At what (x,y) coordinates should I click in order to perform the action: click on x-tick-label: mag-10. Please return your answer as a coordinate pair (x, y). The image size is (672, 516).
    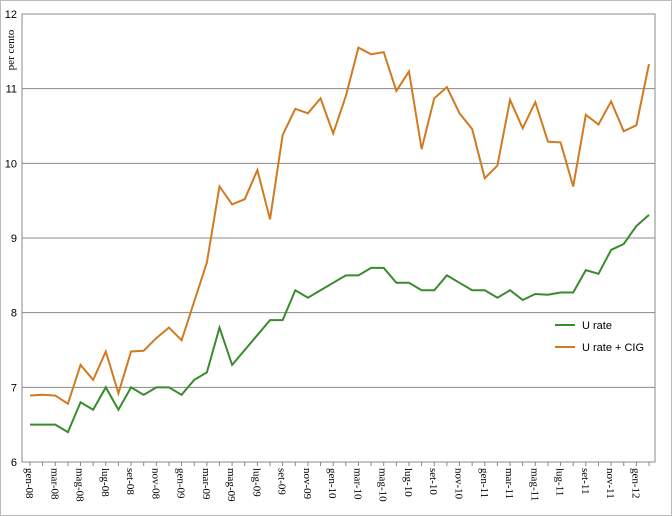
    Looking at the image, I should click on (383, 485).